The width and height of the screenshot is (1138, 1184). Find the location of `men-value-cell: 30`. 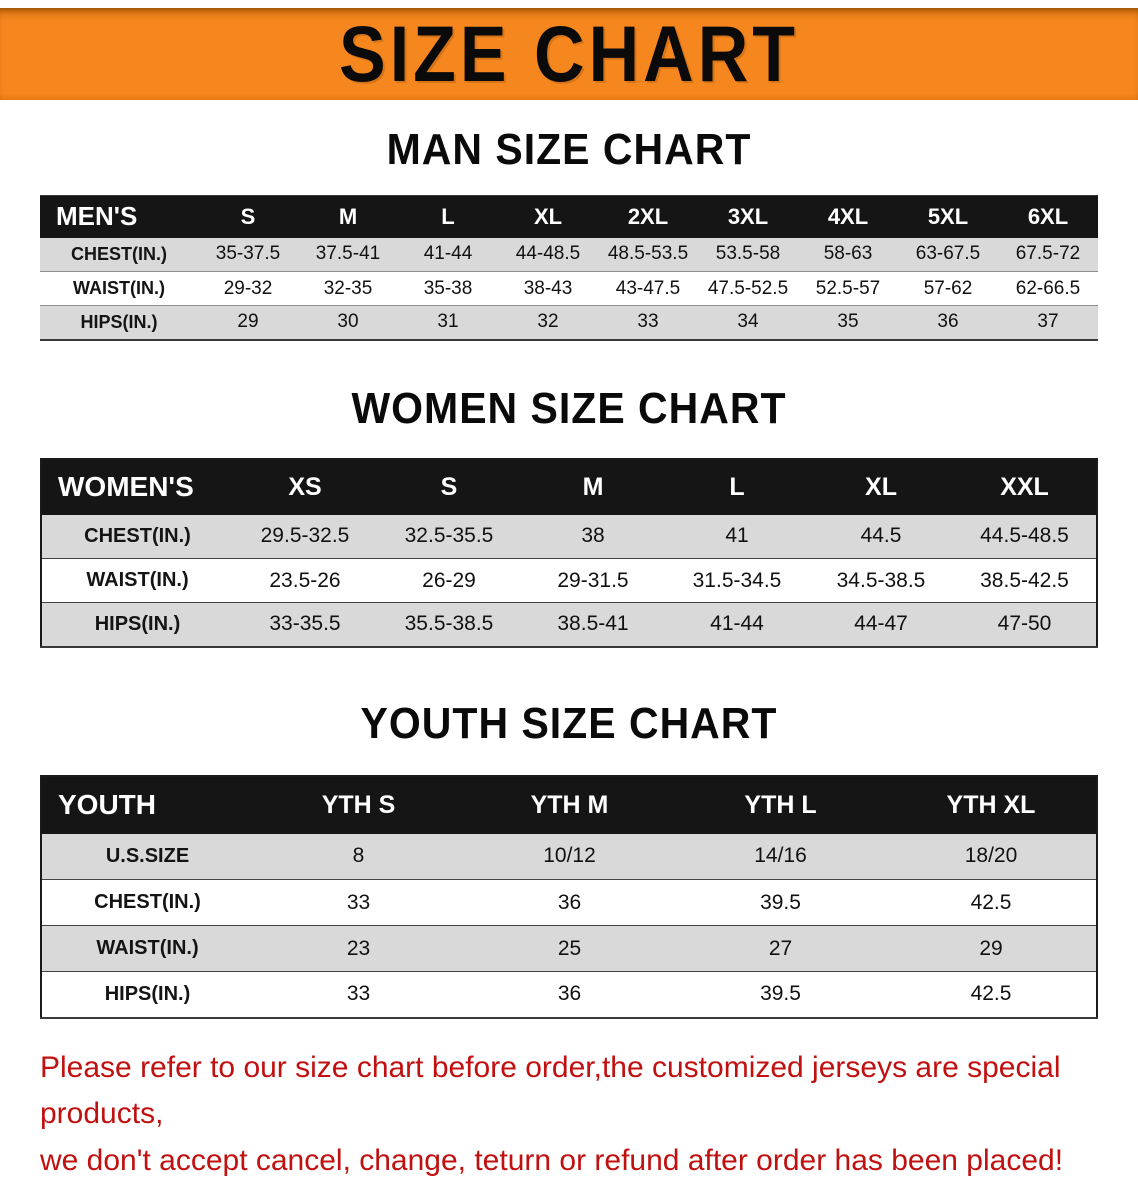

men-value-cell: 30 is located at coordinates (348, 323).